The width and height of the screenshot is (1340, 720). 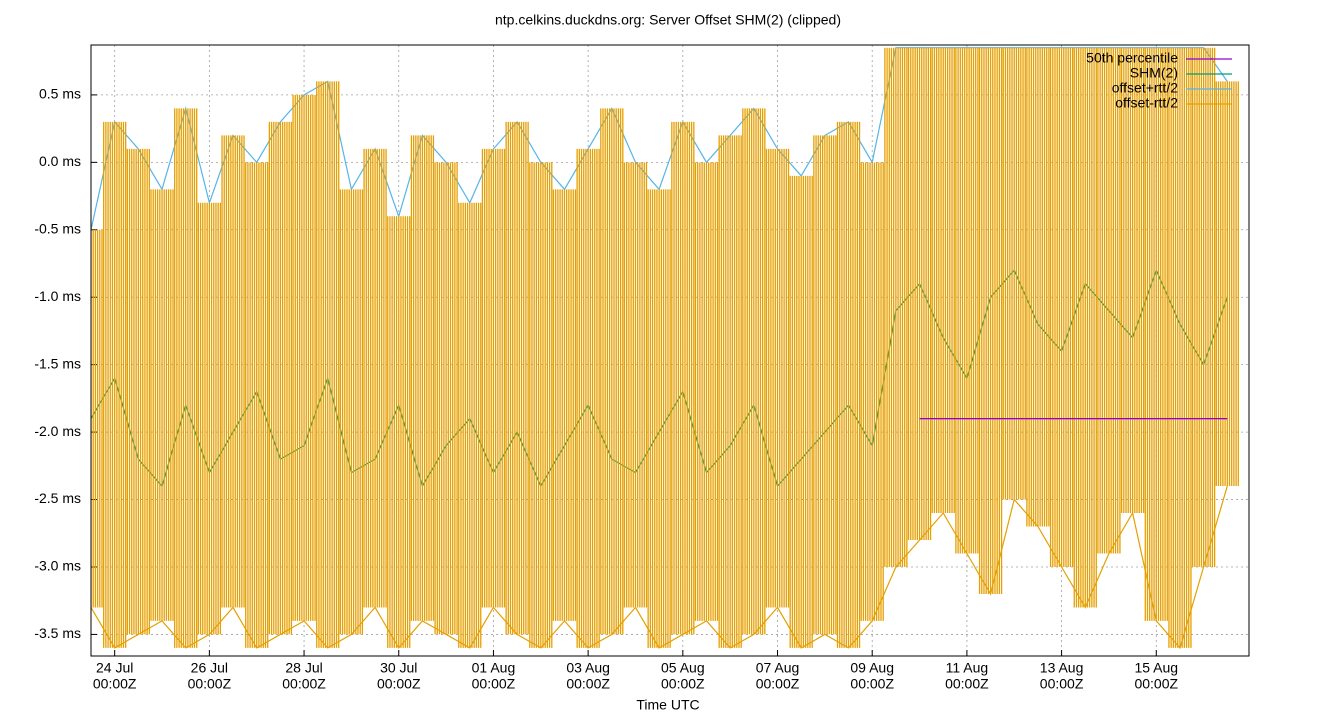 What do you see at coordinates (303, 668) in the screenshot?
I see `x-tick-label: 28 Jul` at bounding box center [303, 668].